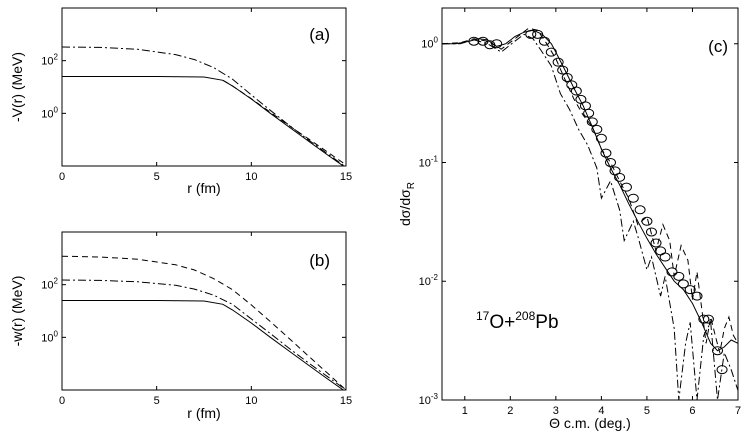 The height and width of the screenshot is (436, 747). I want to click on y-axis-label: -w(r) (MeV), so click(17, 311).